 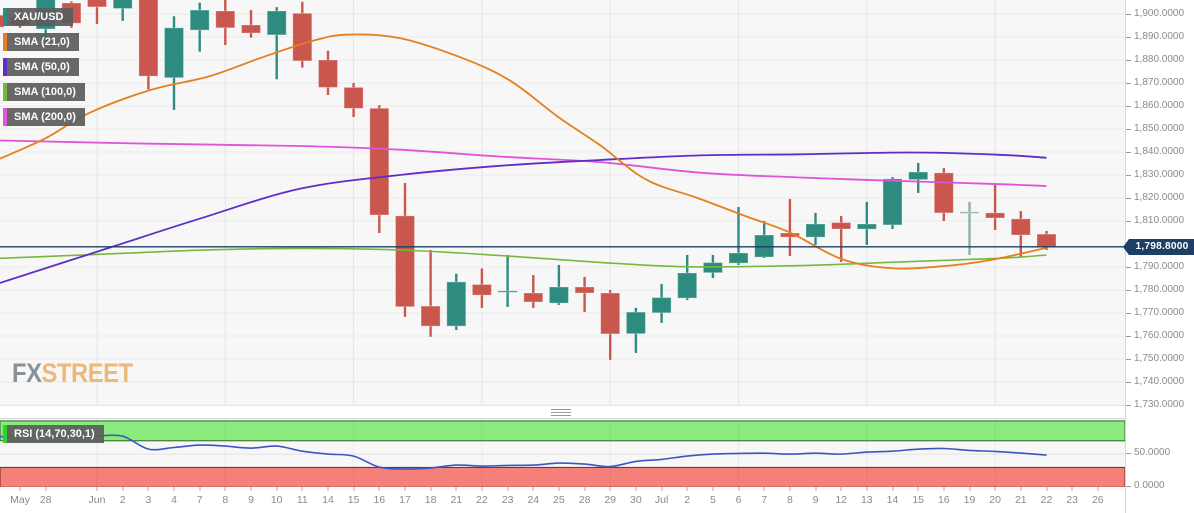 What do you see at coordinates (38, 17) in the screenshot?
I see `legend-item-xau-usd: XAU/USD` at bounding box center [38, 17].